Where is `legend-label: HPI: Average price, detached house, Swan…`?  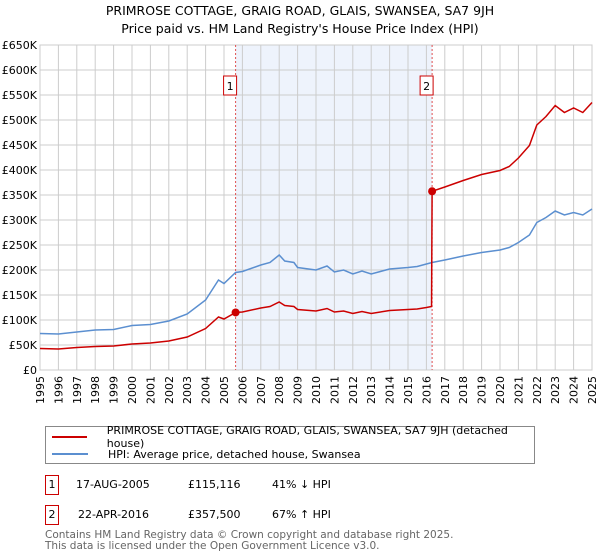
legend-label: HPI: Average price, detached house, Swan… is located at coordinates (234, 454).